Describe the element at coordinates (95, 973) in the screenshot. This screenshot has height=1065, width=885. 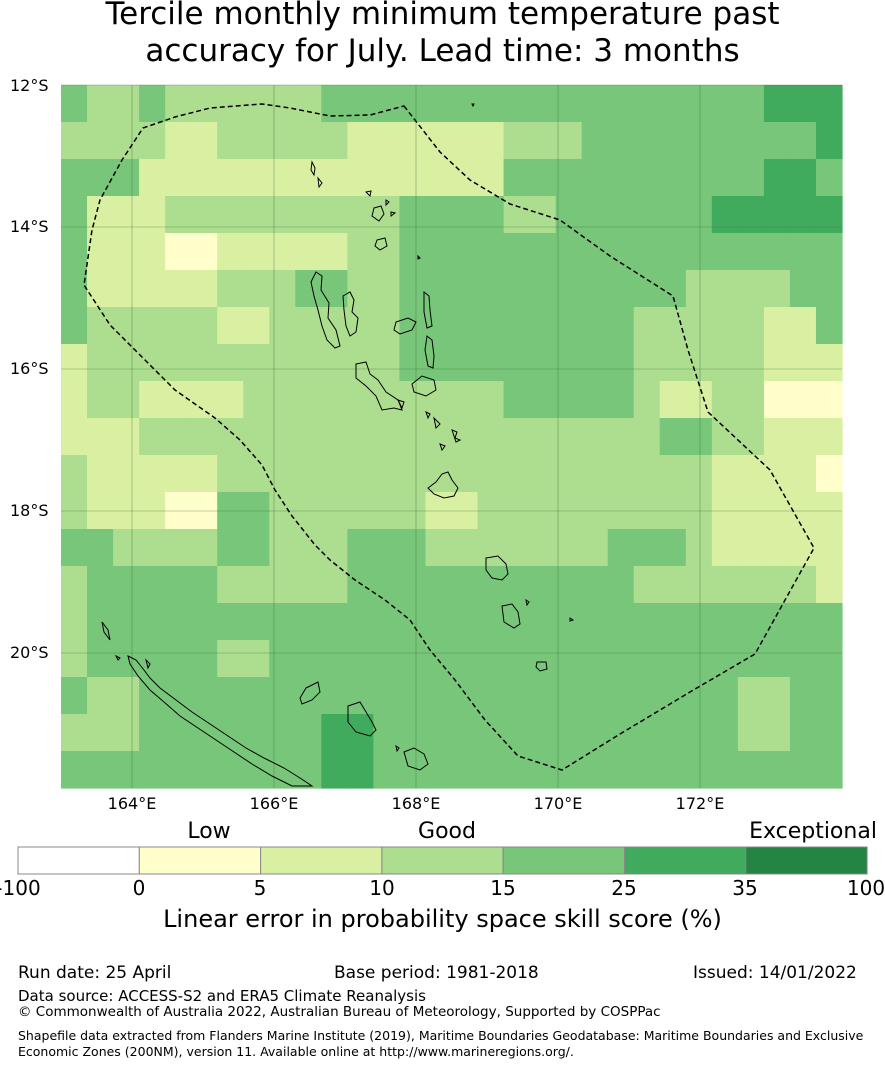
I see `run-date: Run date: 25 April` at that location.